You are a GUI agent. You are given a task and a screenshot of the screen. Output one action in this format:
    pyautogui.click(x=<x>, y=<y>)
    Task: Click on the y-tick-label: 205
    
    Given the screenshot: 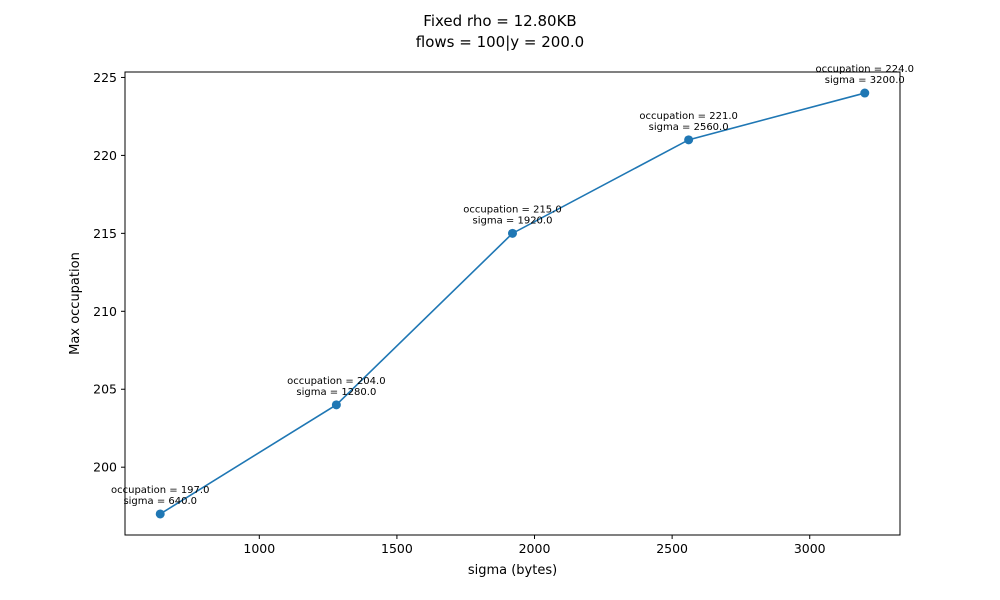 What is the action you would take?
    pyautogui.click(x=105, y=389)
    